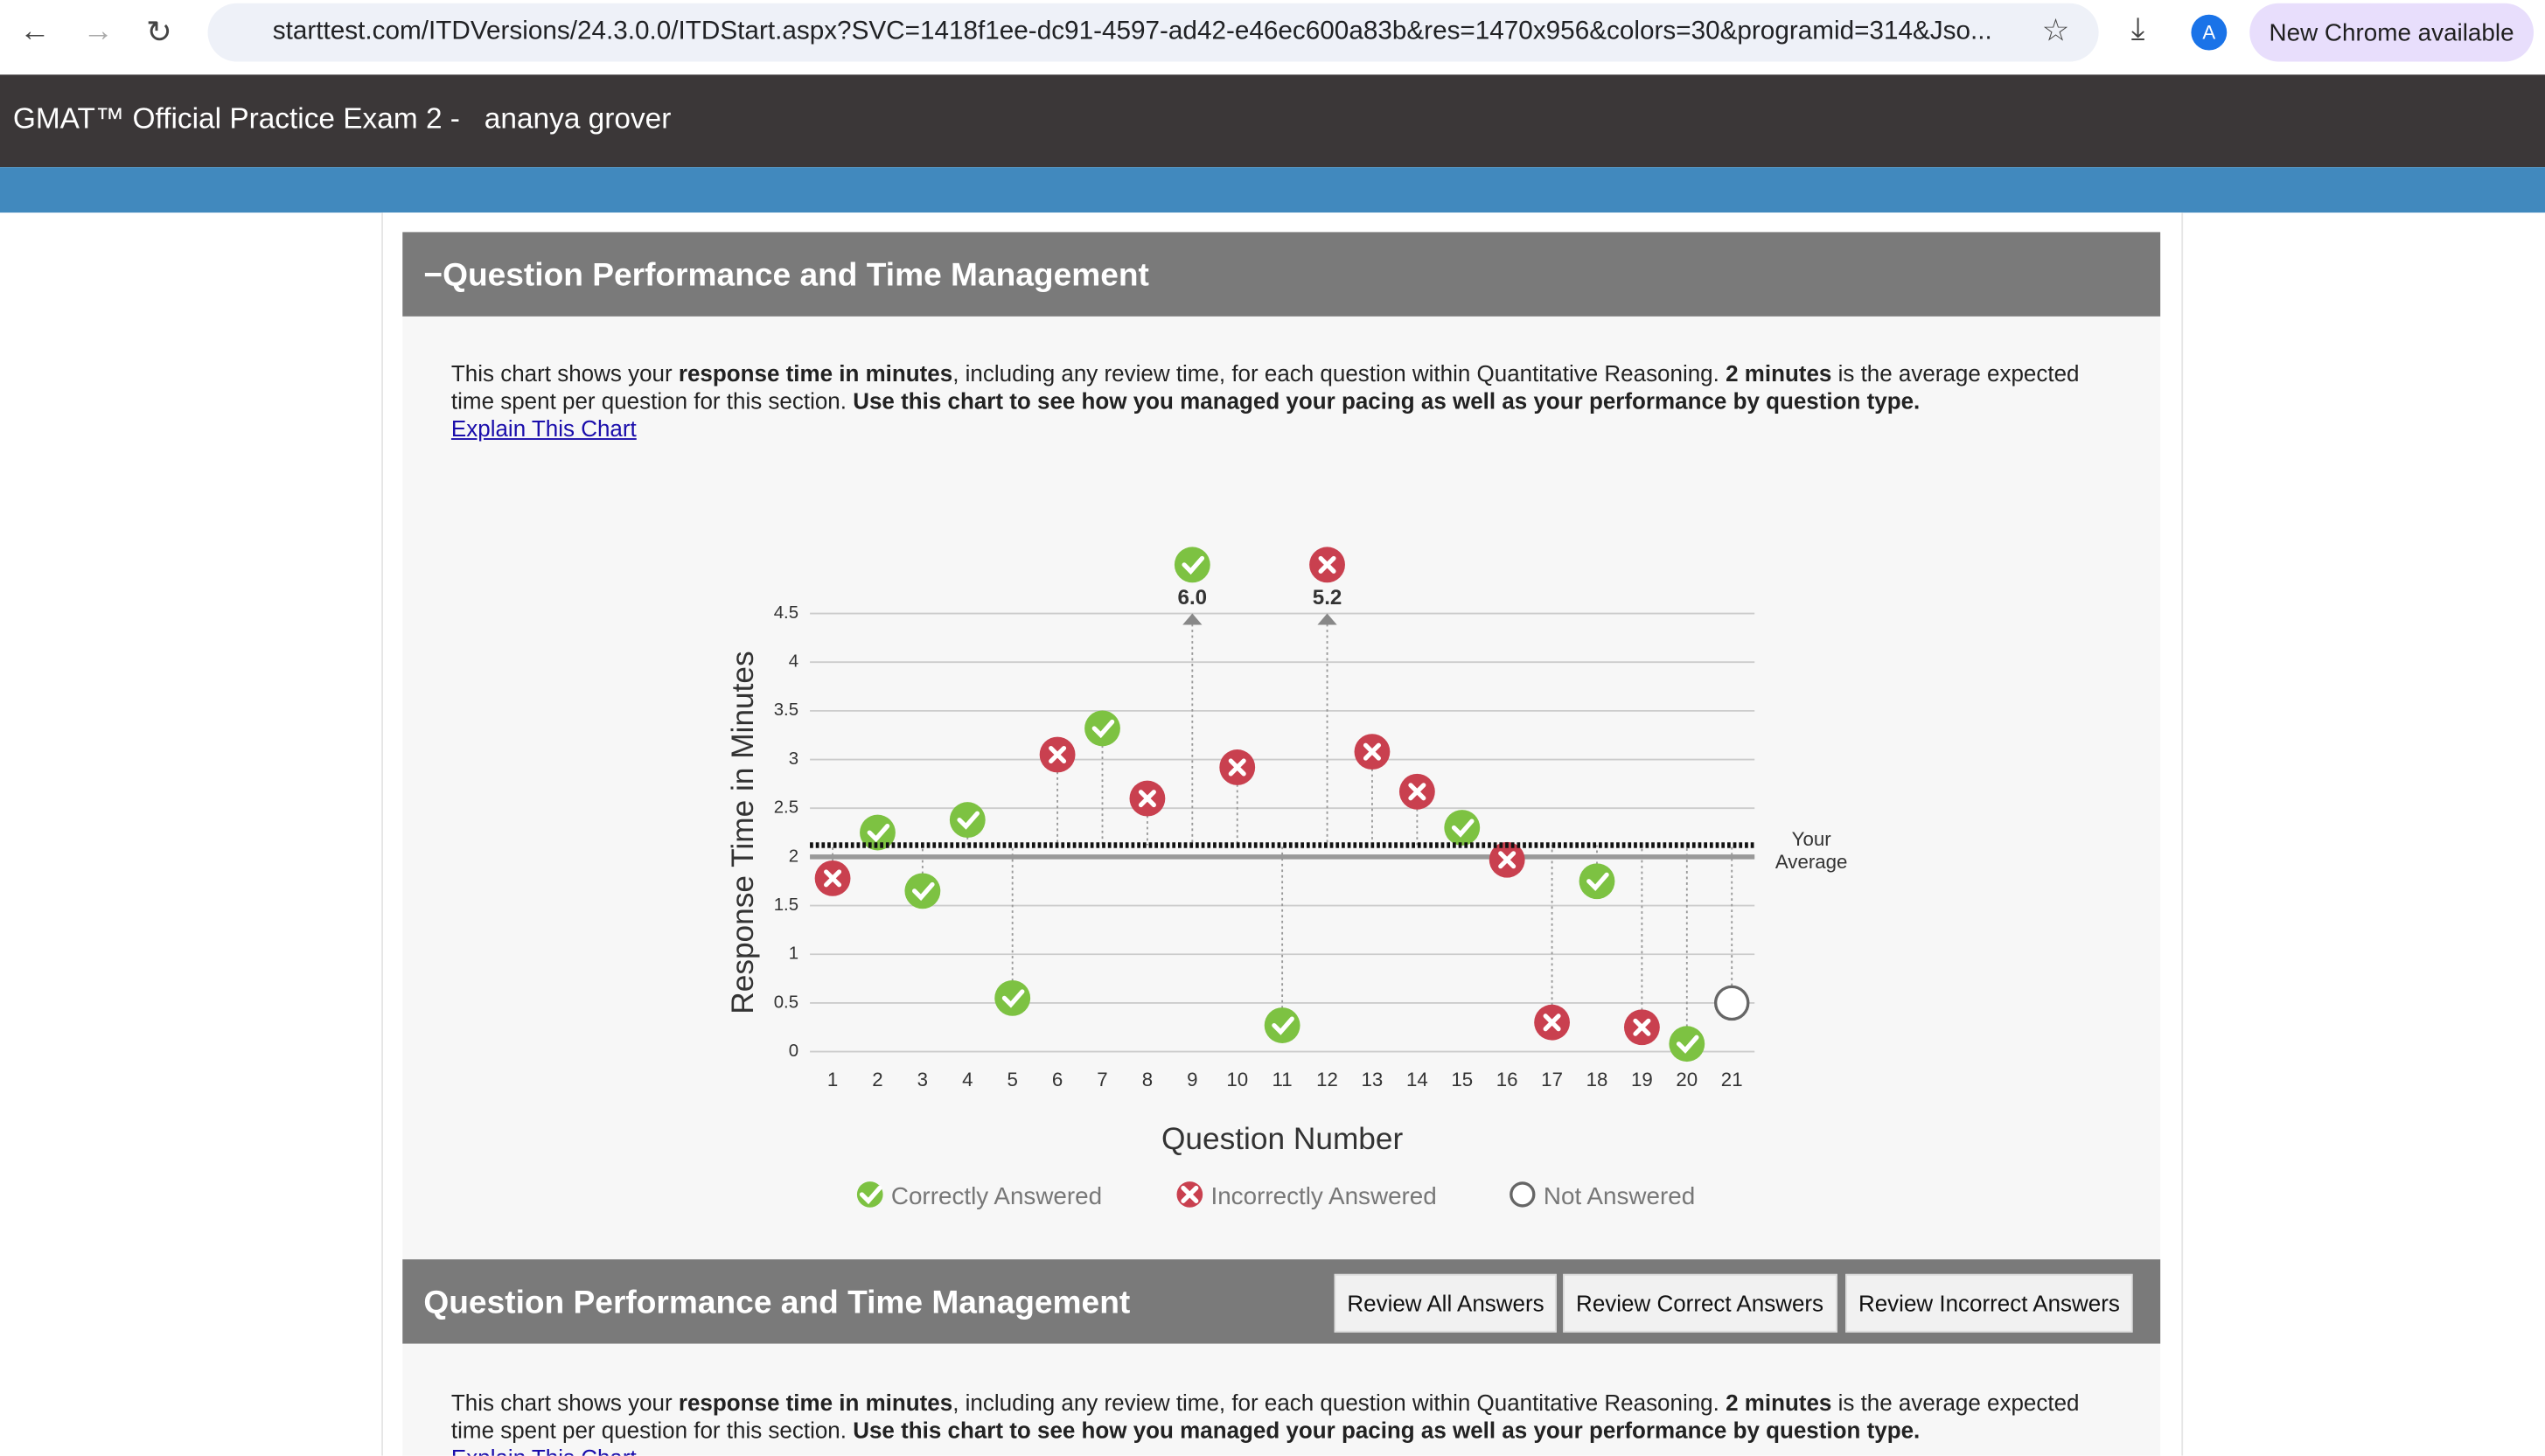 The image size is (2545, 1456). What do you see at coordinates (236, 118) in the screenshot?
I see `exam-title: GMAT™ Official Practice Exam 2 -` at bounding box center [236, 118].